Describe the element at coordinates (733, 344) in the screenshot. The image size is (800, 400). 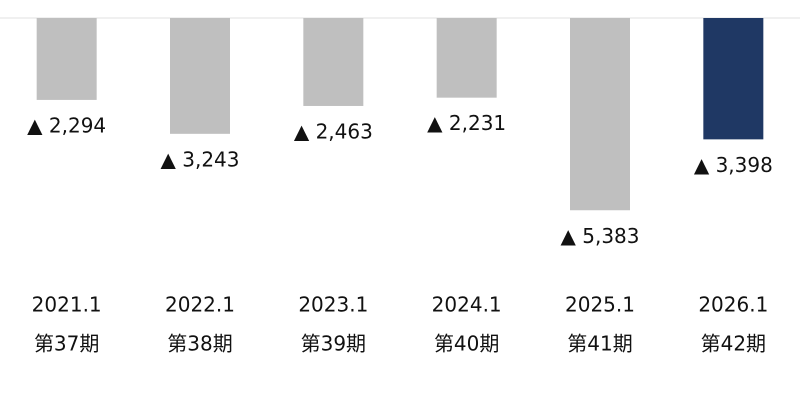
I see `period-label: 第42期` at that location.